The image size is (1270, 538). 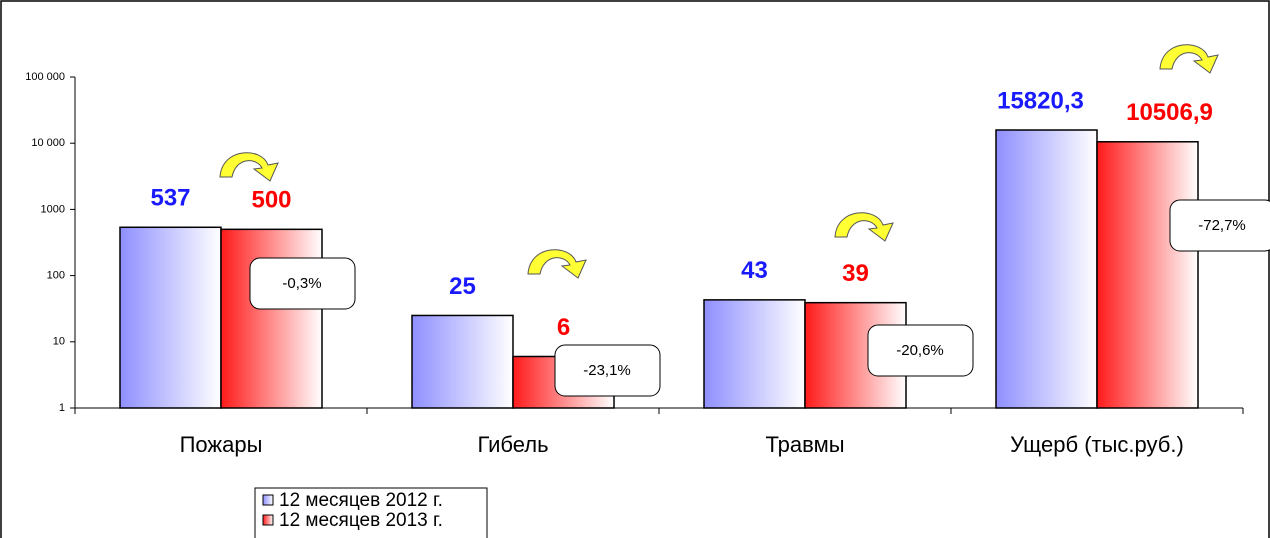 What do you see at coordinates (45, 77) in the screenshot?
I see `y-tick-label: 100 000` at bounding box center [45, 77].